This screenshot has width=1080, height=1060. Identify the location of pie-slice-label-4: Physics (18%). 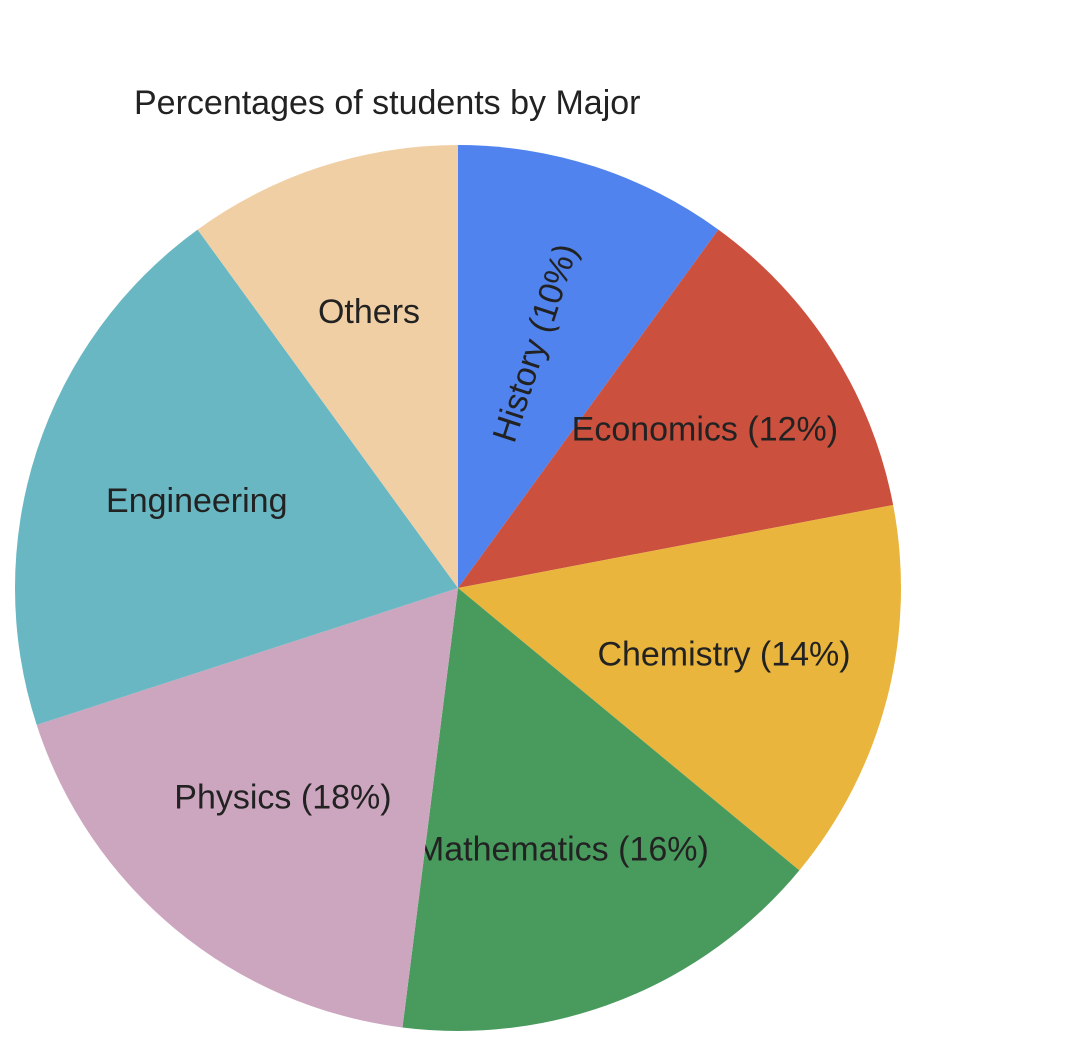
(282, 798).